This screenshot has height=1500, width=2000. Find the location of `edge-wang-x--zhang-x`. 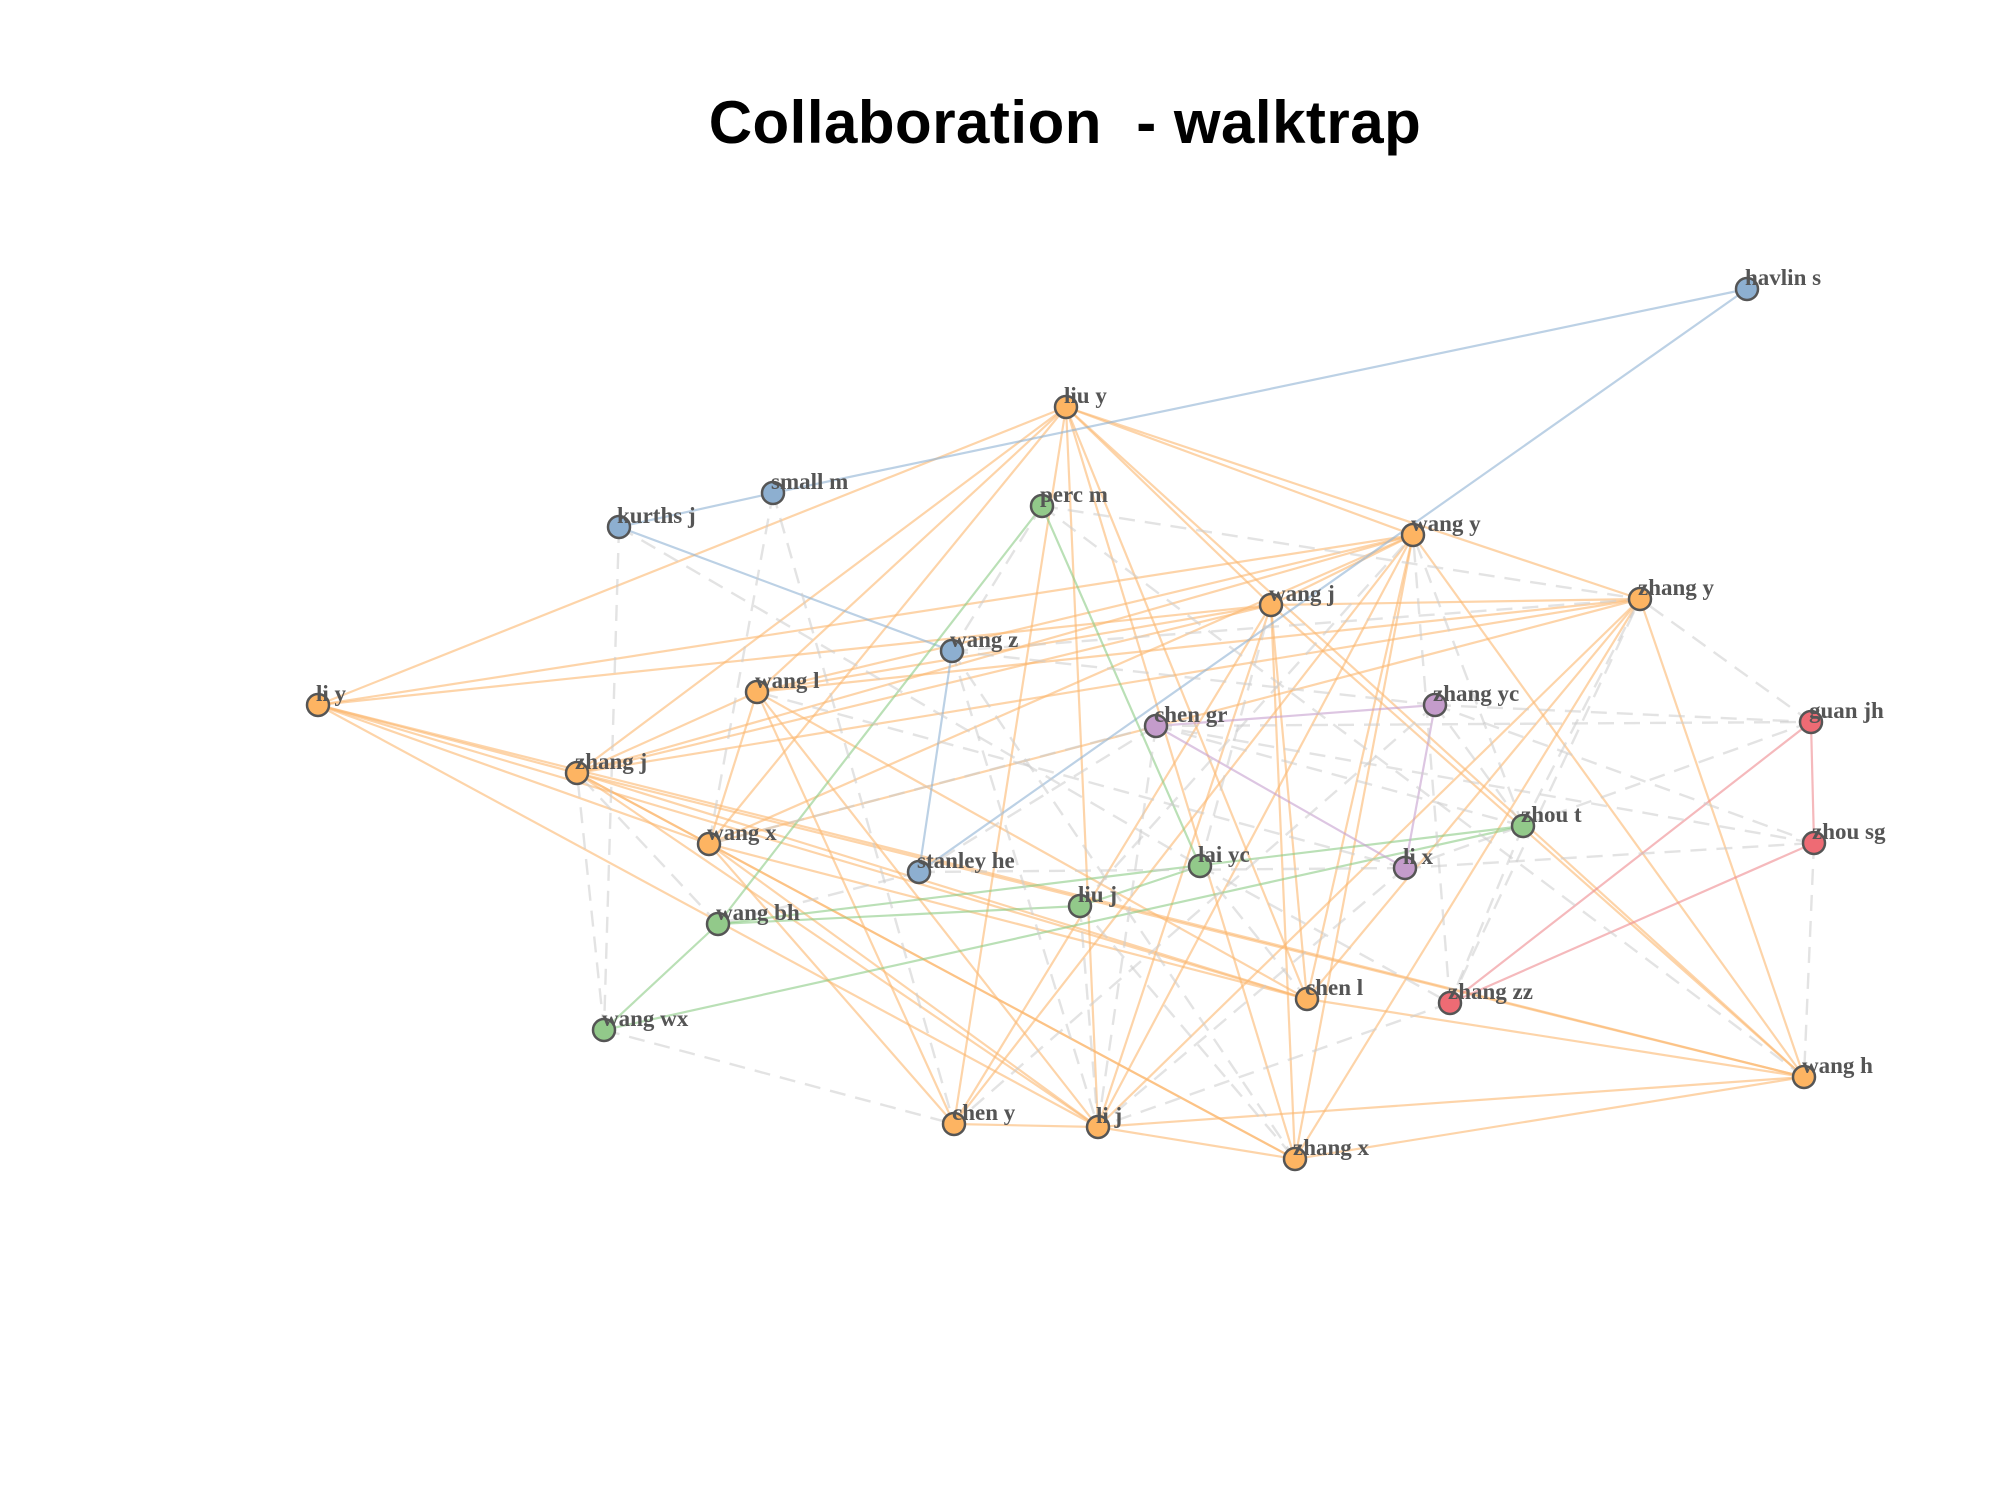

edge-wang-x--zhang-x is located at coordinates (1002, 1001).